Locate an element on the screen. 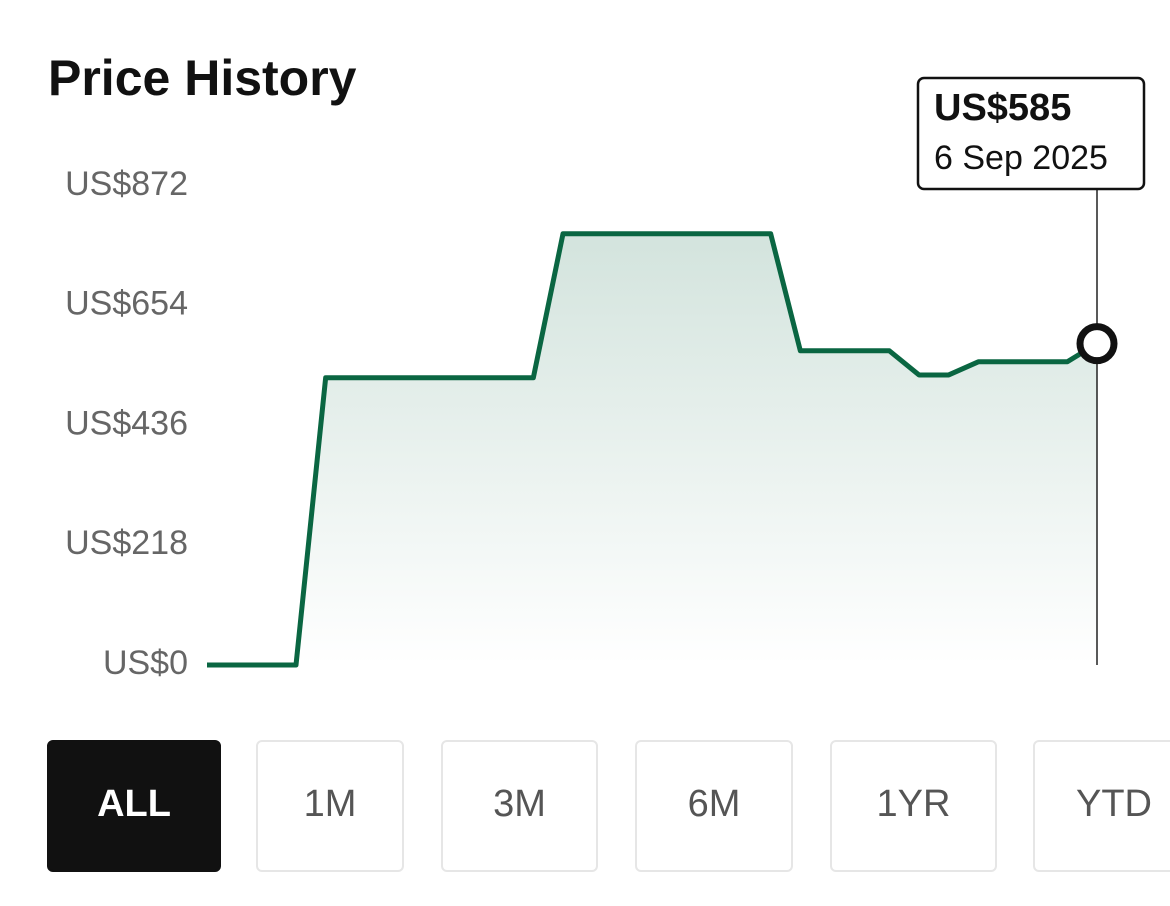 The height and width of the screenshot is (906, 1170). range-label: 3M is located at coordinates (519, 804).